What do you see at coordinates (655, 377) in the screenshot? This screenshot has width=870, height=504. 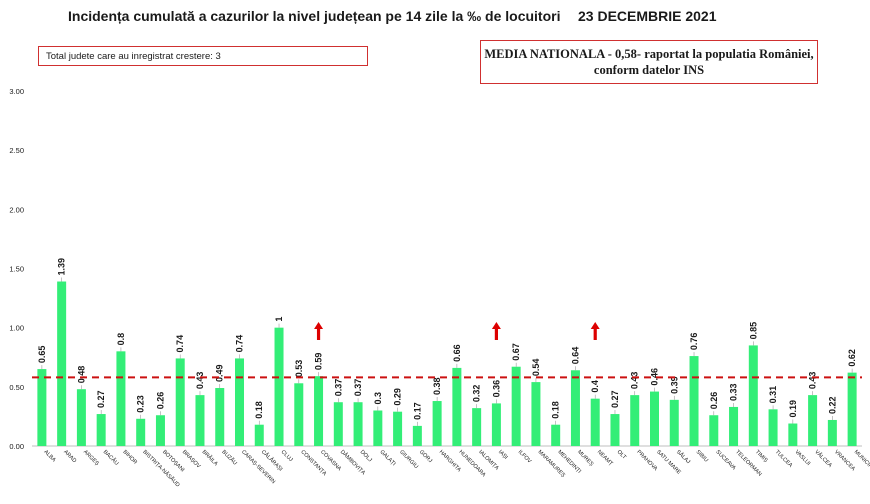 I see `data-label: 0.46` at bounding box center [655, 377].